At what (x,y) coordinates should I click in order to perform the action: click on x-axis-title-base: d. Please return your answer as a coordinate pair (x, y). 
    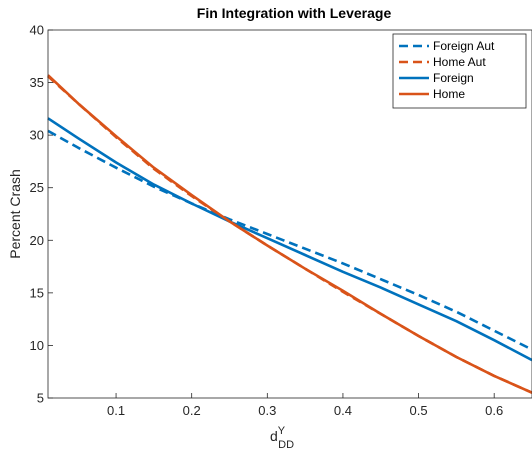
    Looking at the image, I should click on (274, 436).